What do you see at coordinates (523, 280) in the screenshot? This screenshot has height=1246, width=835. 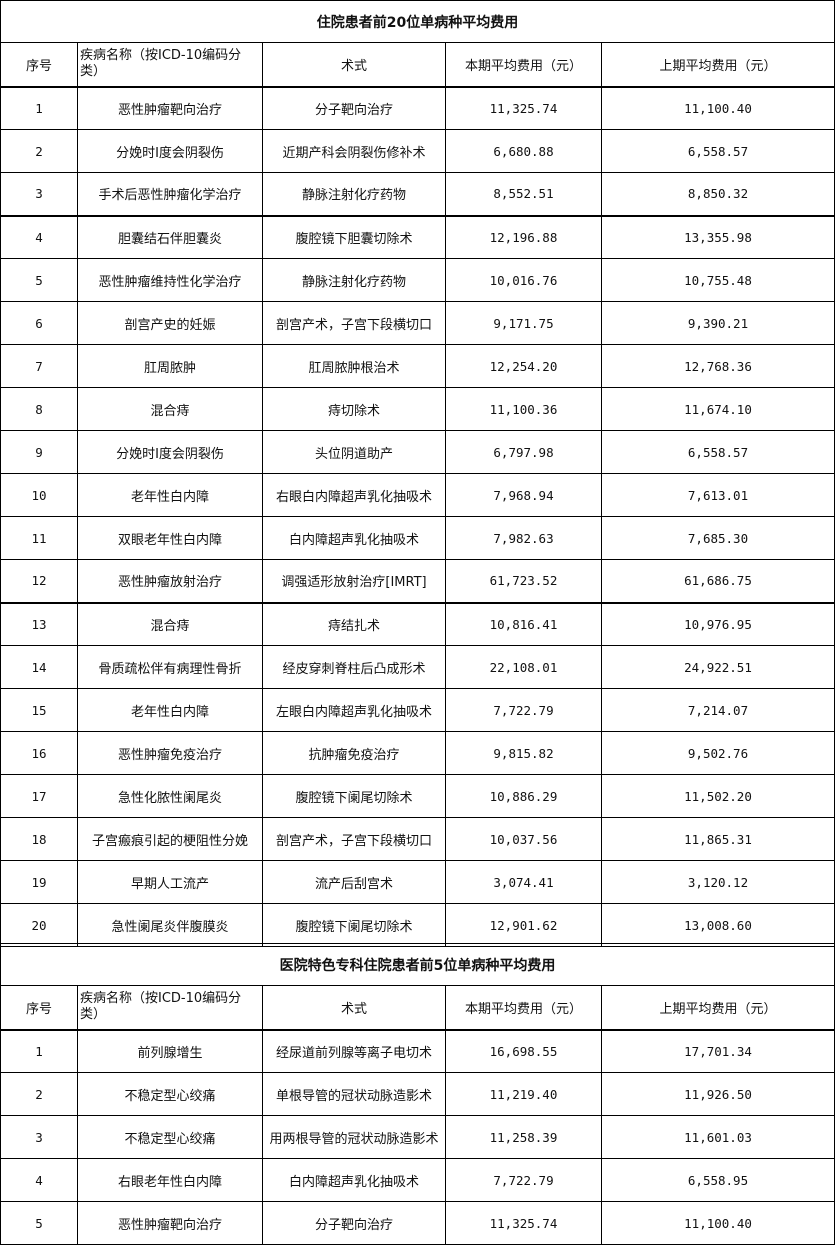 I see `col-current-cost-cell: 10,016.76` at bounding box center [523, 280].